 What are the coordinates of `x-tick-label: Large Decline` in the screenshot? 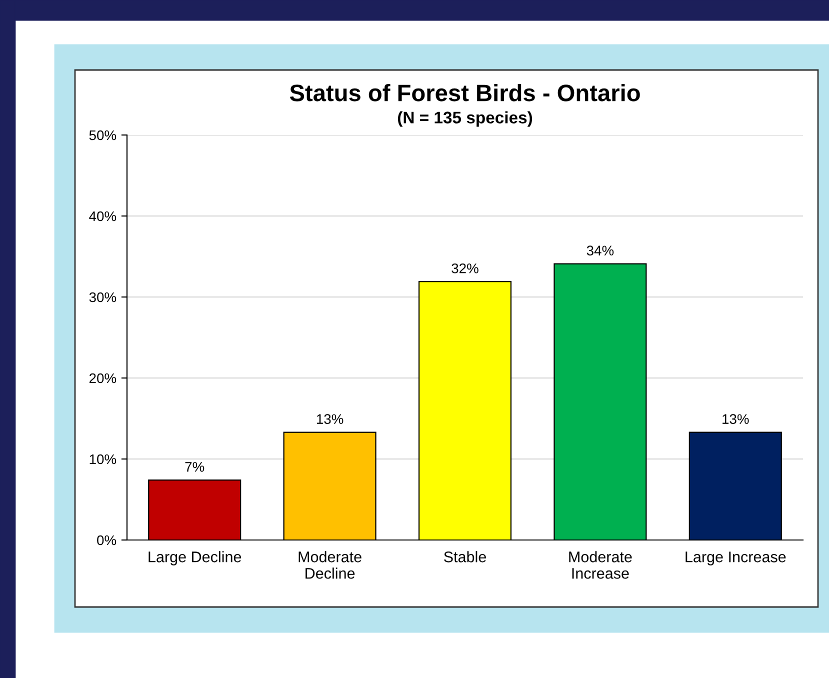 It's located at (195, 558).